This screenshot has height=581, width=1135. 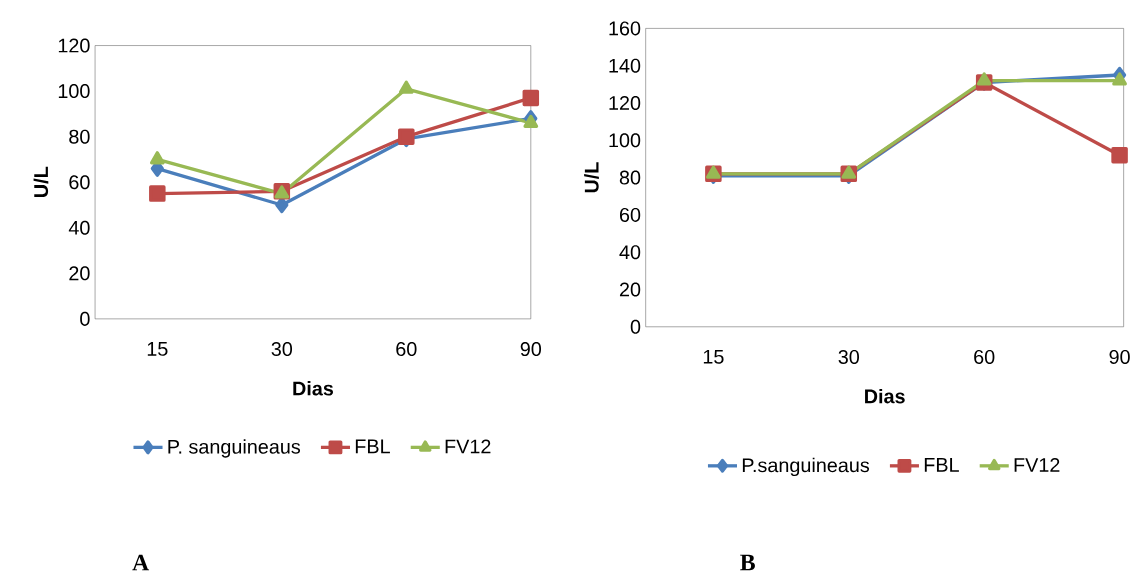 I want to click on legend-label: P.sanguineaus, so click(x=806, y=466).